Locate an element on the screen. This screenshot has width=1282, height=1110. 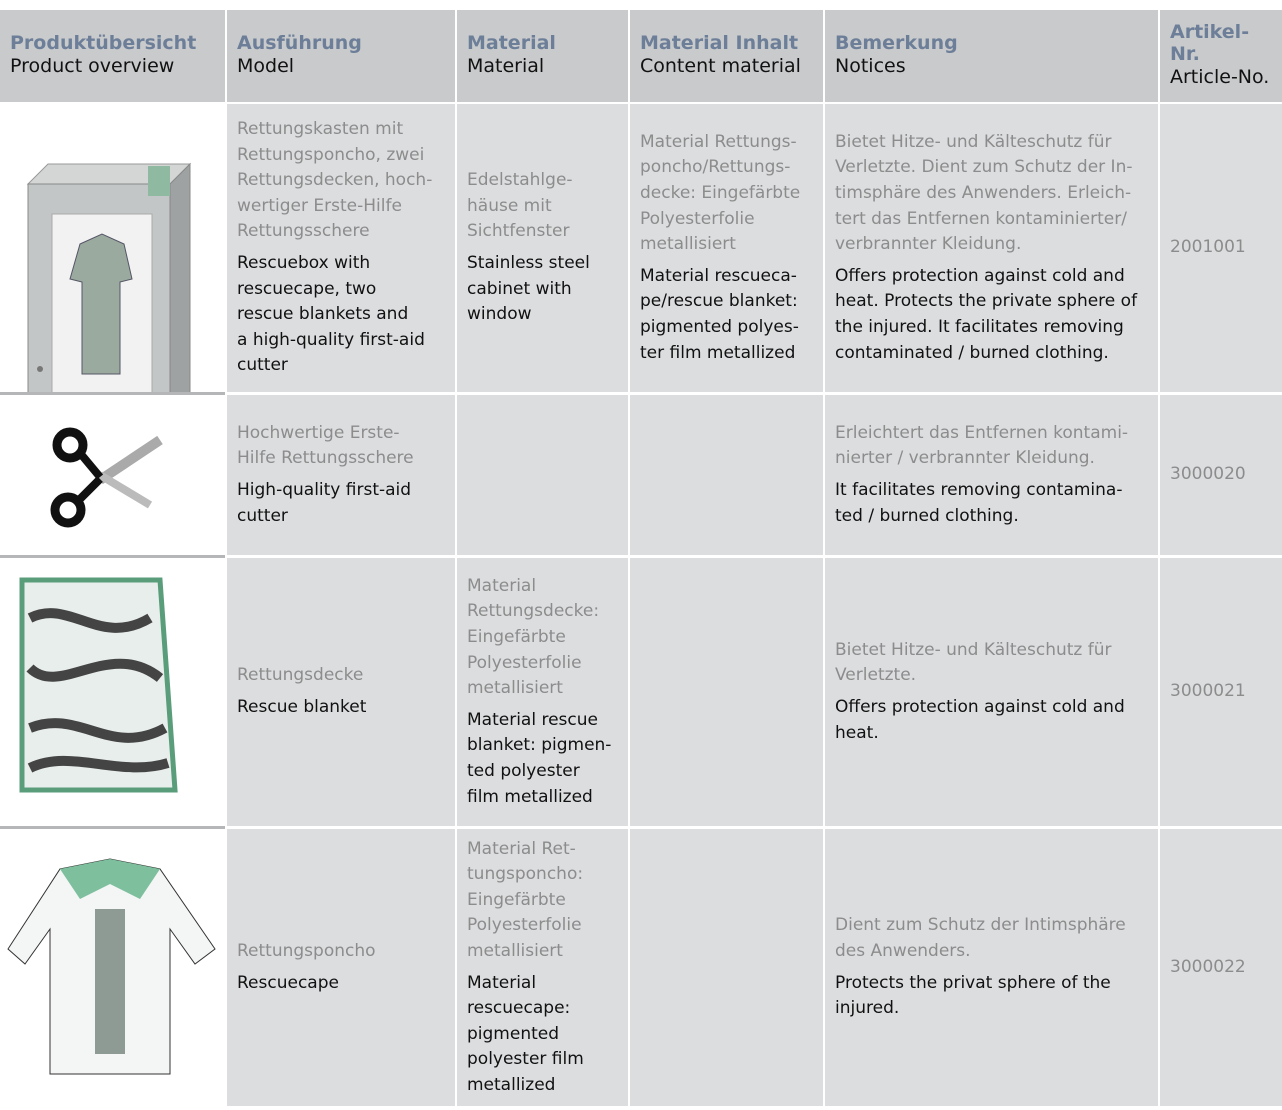
text-line: Rescue blanket is located at coordinates (302, 707).